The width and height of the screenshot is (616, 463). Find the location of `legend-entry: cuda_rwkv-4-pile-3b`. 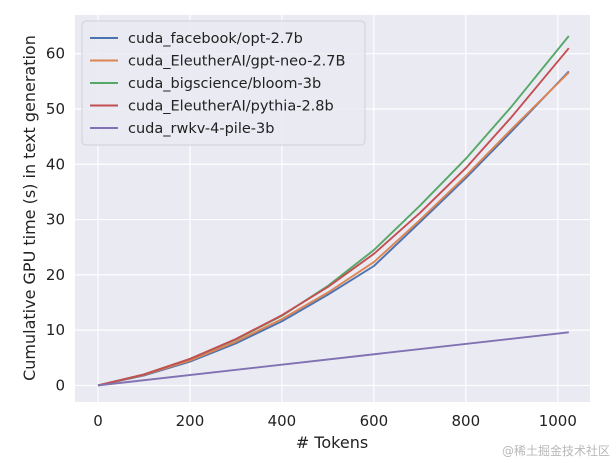

legend-entry: cuda_rwkv-4-pile-3b is located at coordinates (201, 129).